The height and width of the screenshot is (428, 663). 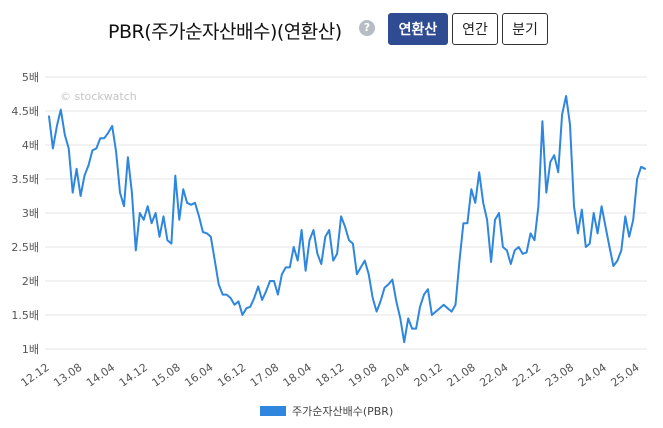 I want to click on x-tick-label: 22.12, so click(x=526, y=375).